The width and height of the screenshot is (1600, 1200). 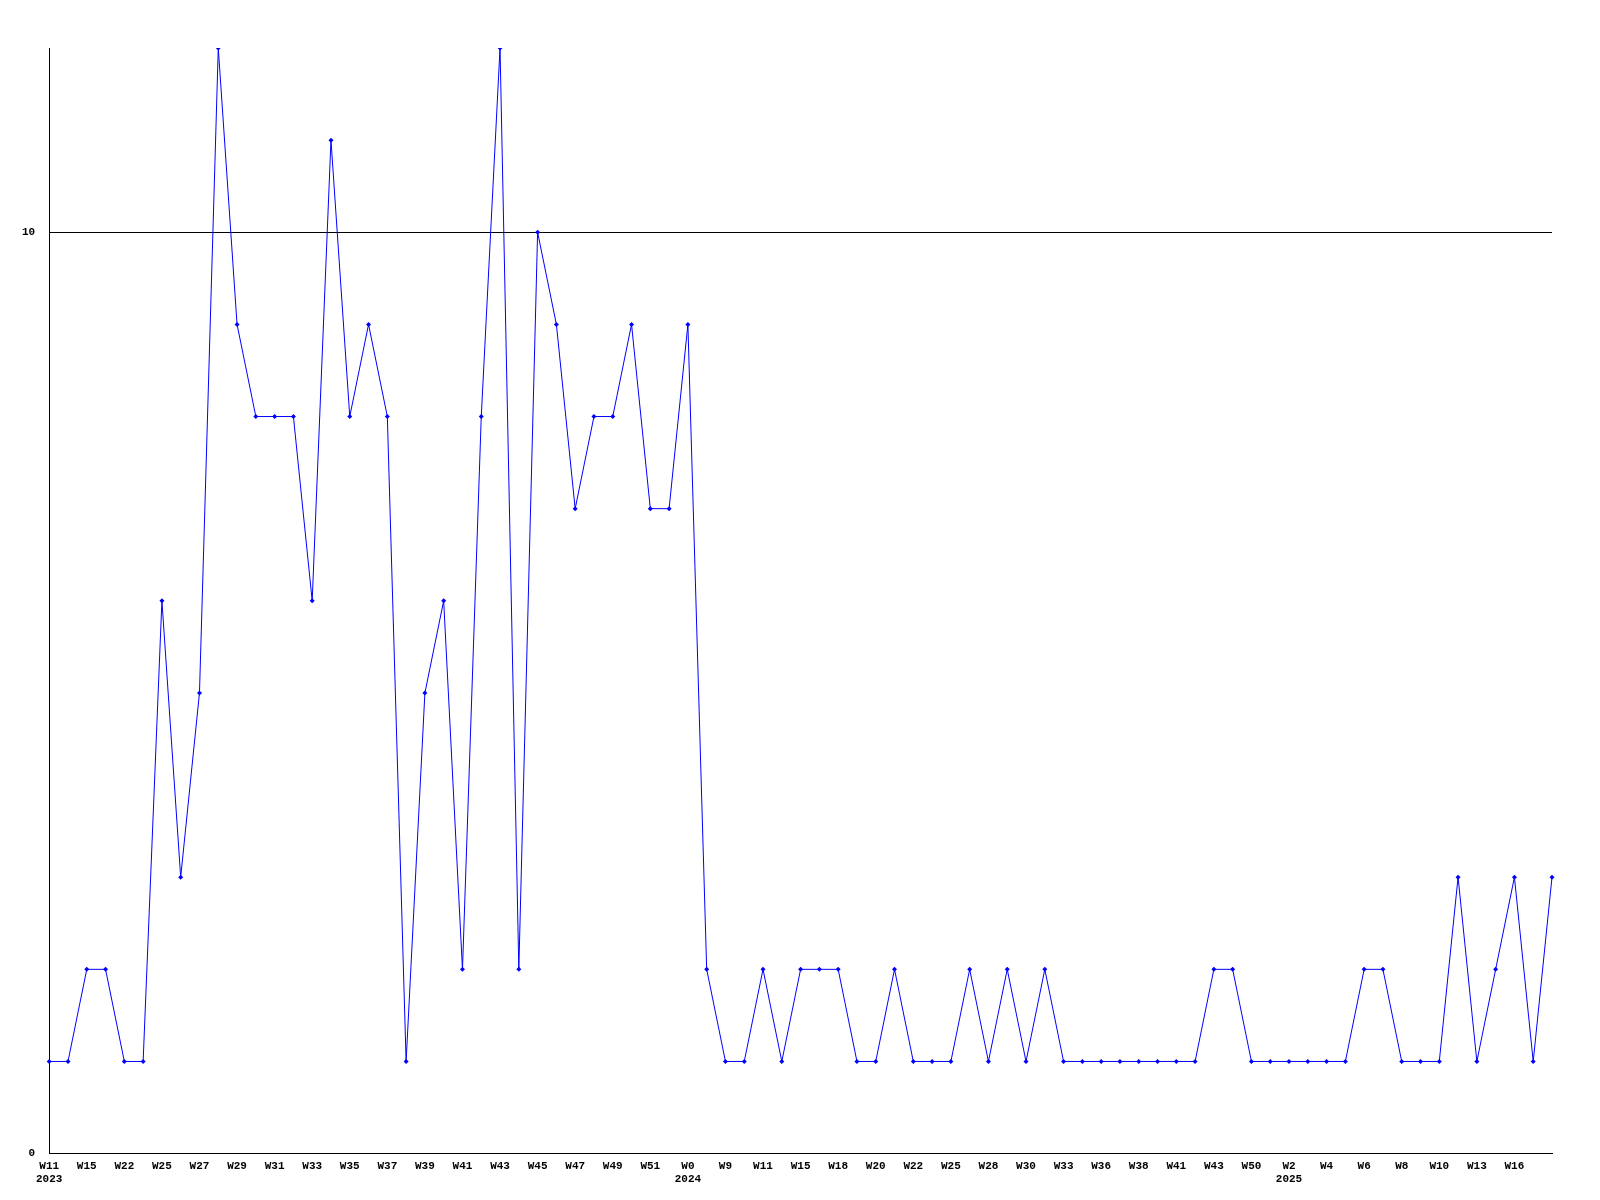 I want to click on x-tick-label: W31, so click(x=274, y=1165).